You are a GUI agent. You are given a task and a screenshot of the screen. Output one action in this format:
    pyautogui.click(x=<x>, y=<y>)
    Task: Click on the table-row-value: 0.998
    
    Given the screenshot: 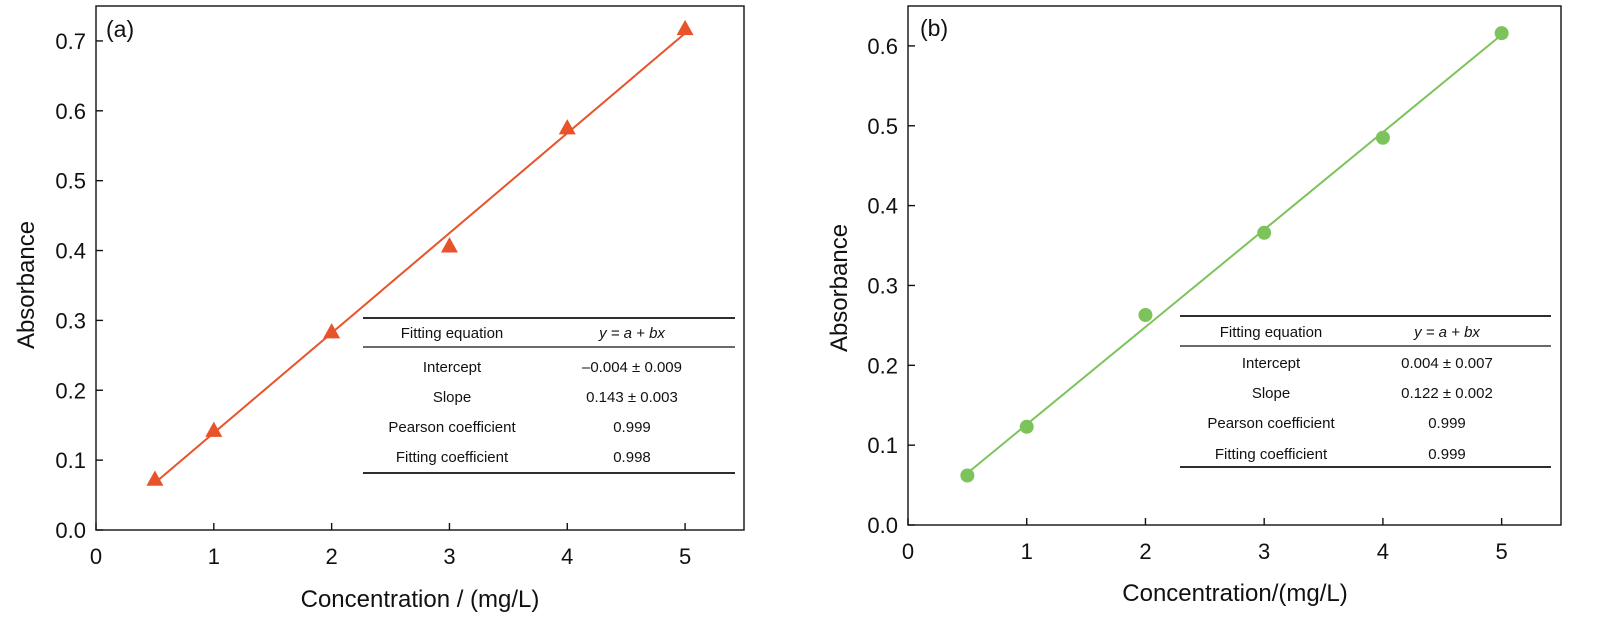 What is the action you would take?
    pyautogui.click(x=632, y=457)
    